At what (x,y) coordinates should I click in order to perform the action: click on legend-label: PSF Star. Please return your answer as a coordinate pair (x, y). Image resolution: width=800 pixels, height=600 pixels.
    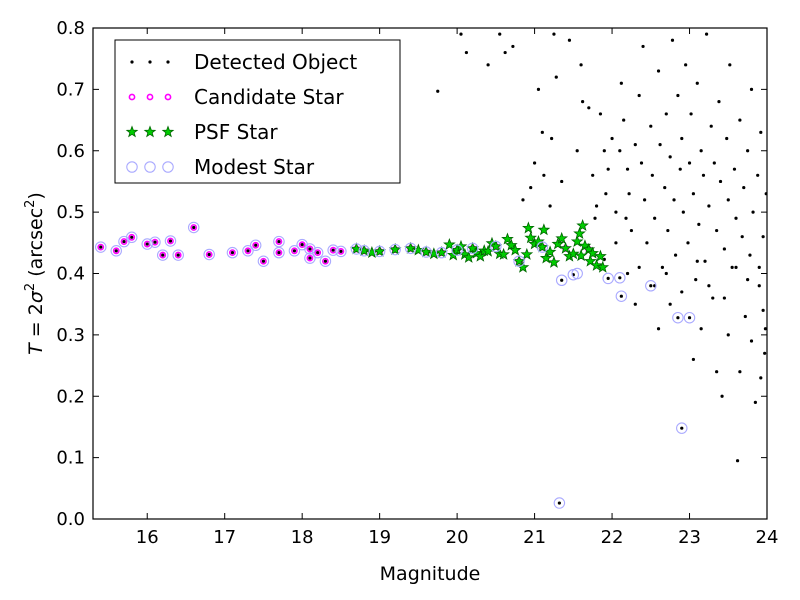
    Looking at the image, I should click on (236, 132).